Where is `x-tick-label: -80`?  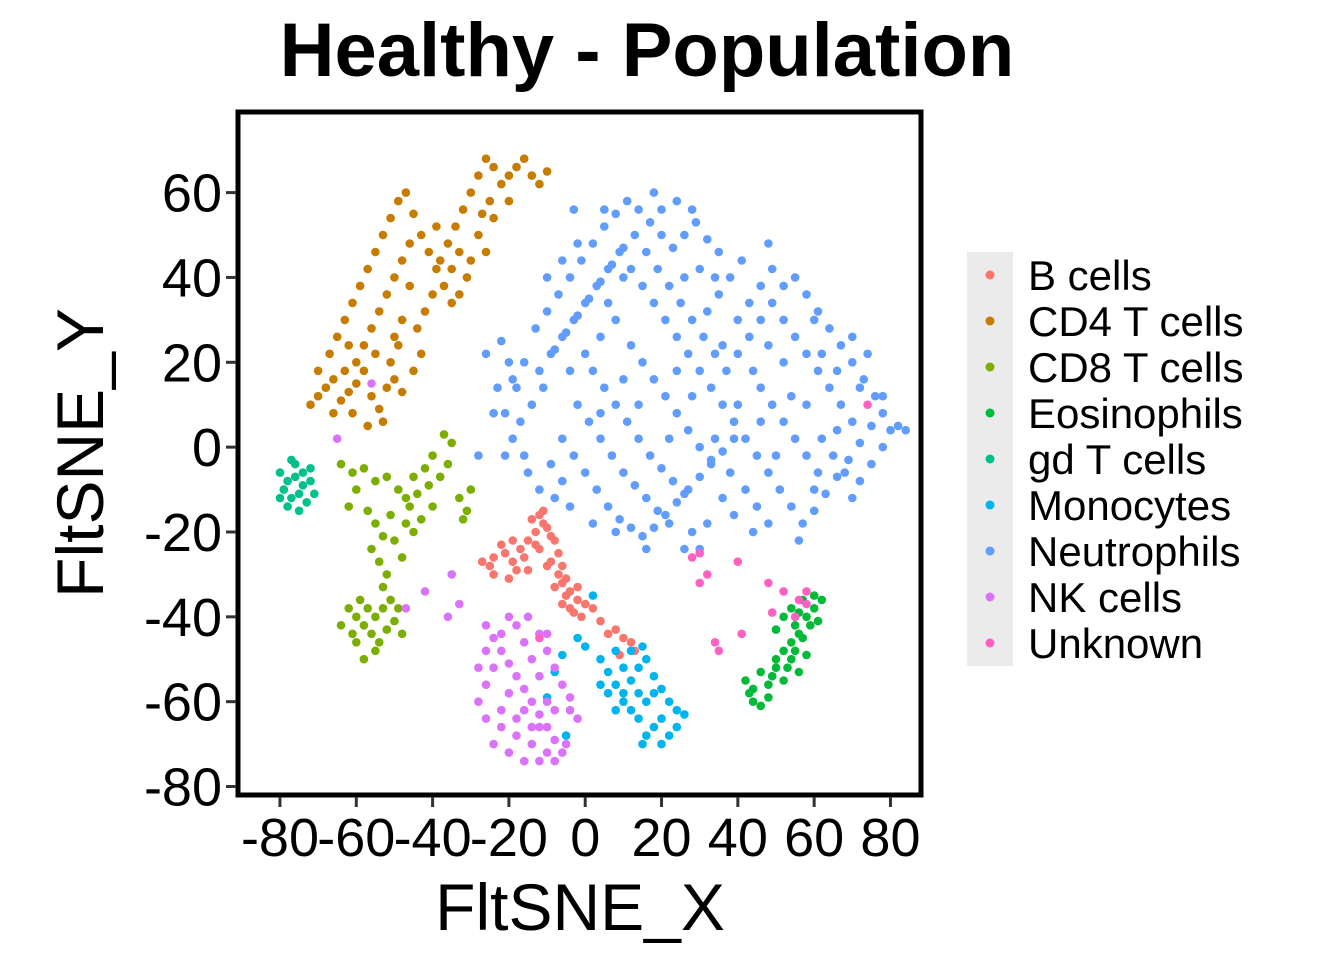
x-tick-label: -80 is located at coordinates (280, 838).